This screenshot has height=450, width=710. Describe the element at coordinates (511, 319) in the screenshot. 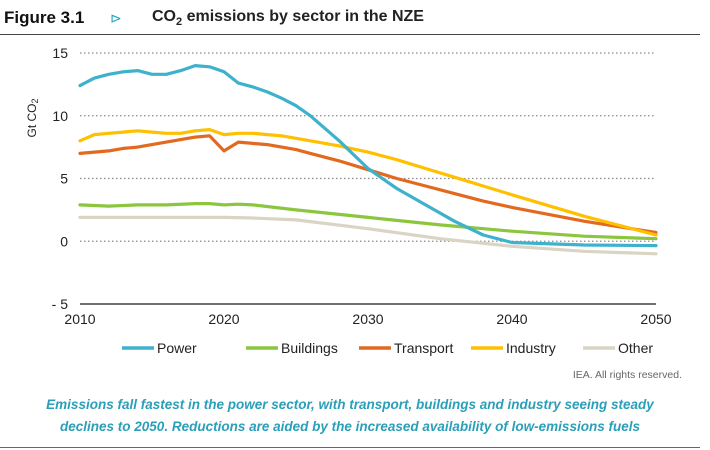

I see `x-tick-label: 2040` at that location.